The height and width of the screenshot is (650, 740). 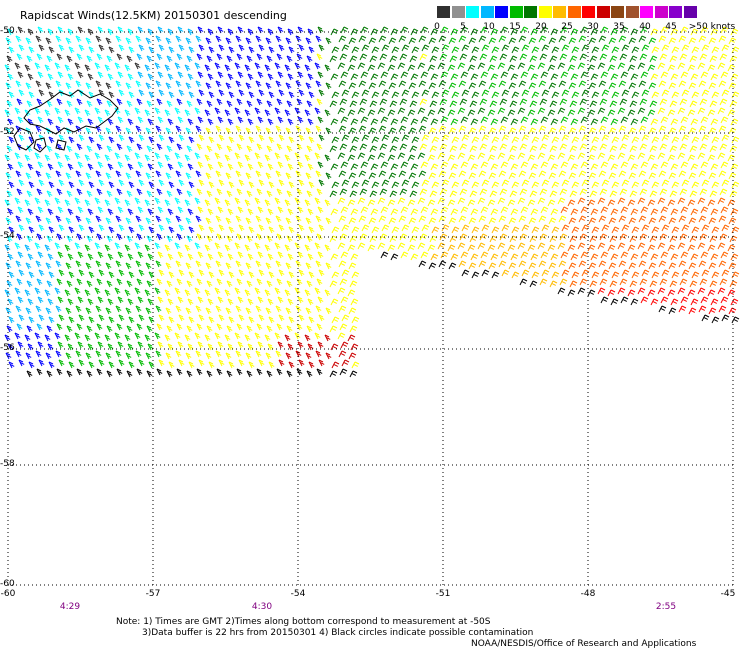 What do you see at coordinates (7, 31) in the screenshot?
I see `latitude-label: -50` at bounding box center [7, 31].